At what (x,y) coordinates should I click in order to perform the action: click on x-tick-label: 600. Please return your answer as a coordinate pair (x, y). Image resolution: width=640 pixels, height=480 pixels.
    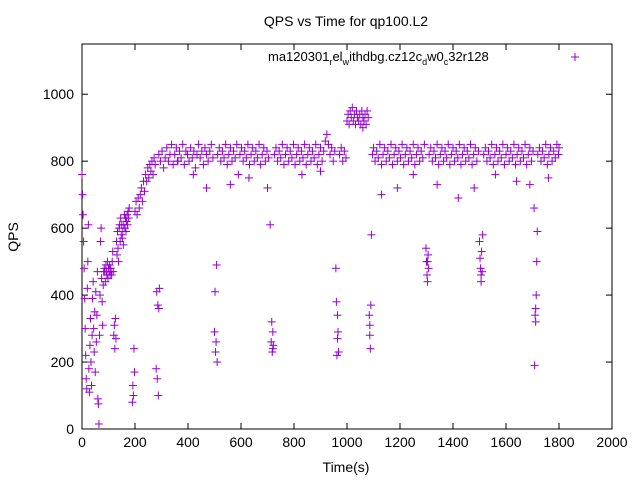
    Looking at the image, I should click on (241, 442).